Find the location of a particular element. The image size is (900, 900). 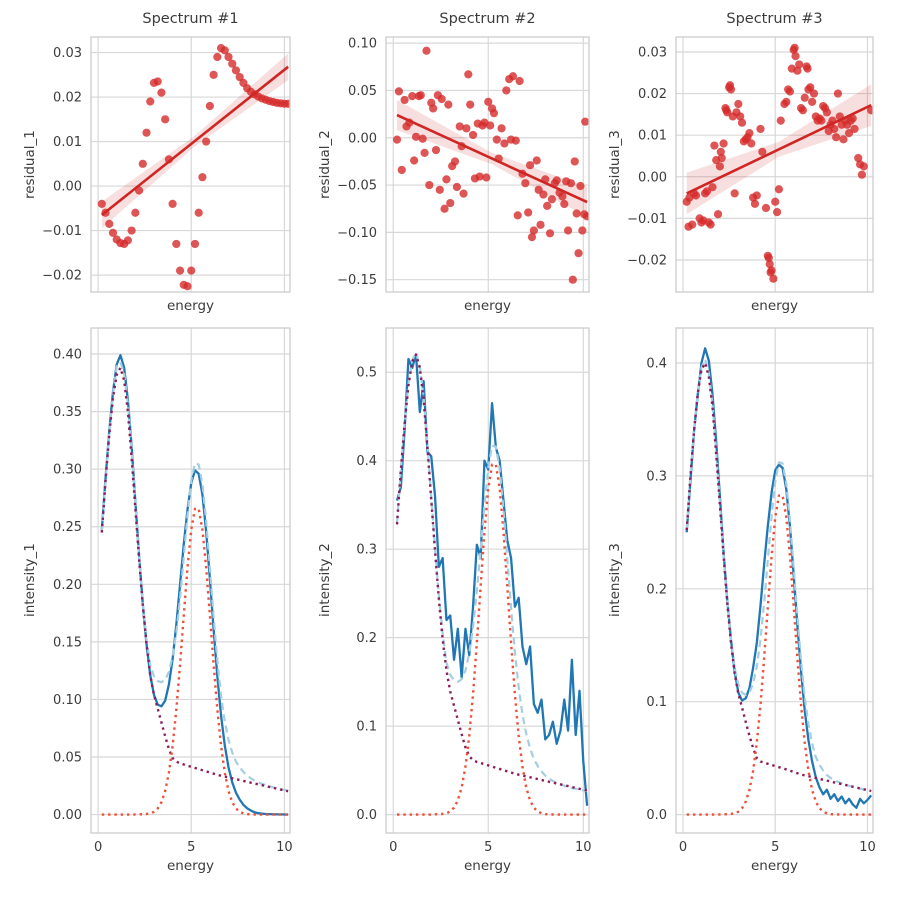

intensity-1-spectrum-ytick: 0.05 is located at coordinates (67, 758).